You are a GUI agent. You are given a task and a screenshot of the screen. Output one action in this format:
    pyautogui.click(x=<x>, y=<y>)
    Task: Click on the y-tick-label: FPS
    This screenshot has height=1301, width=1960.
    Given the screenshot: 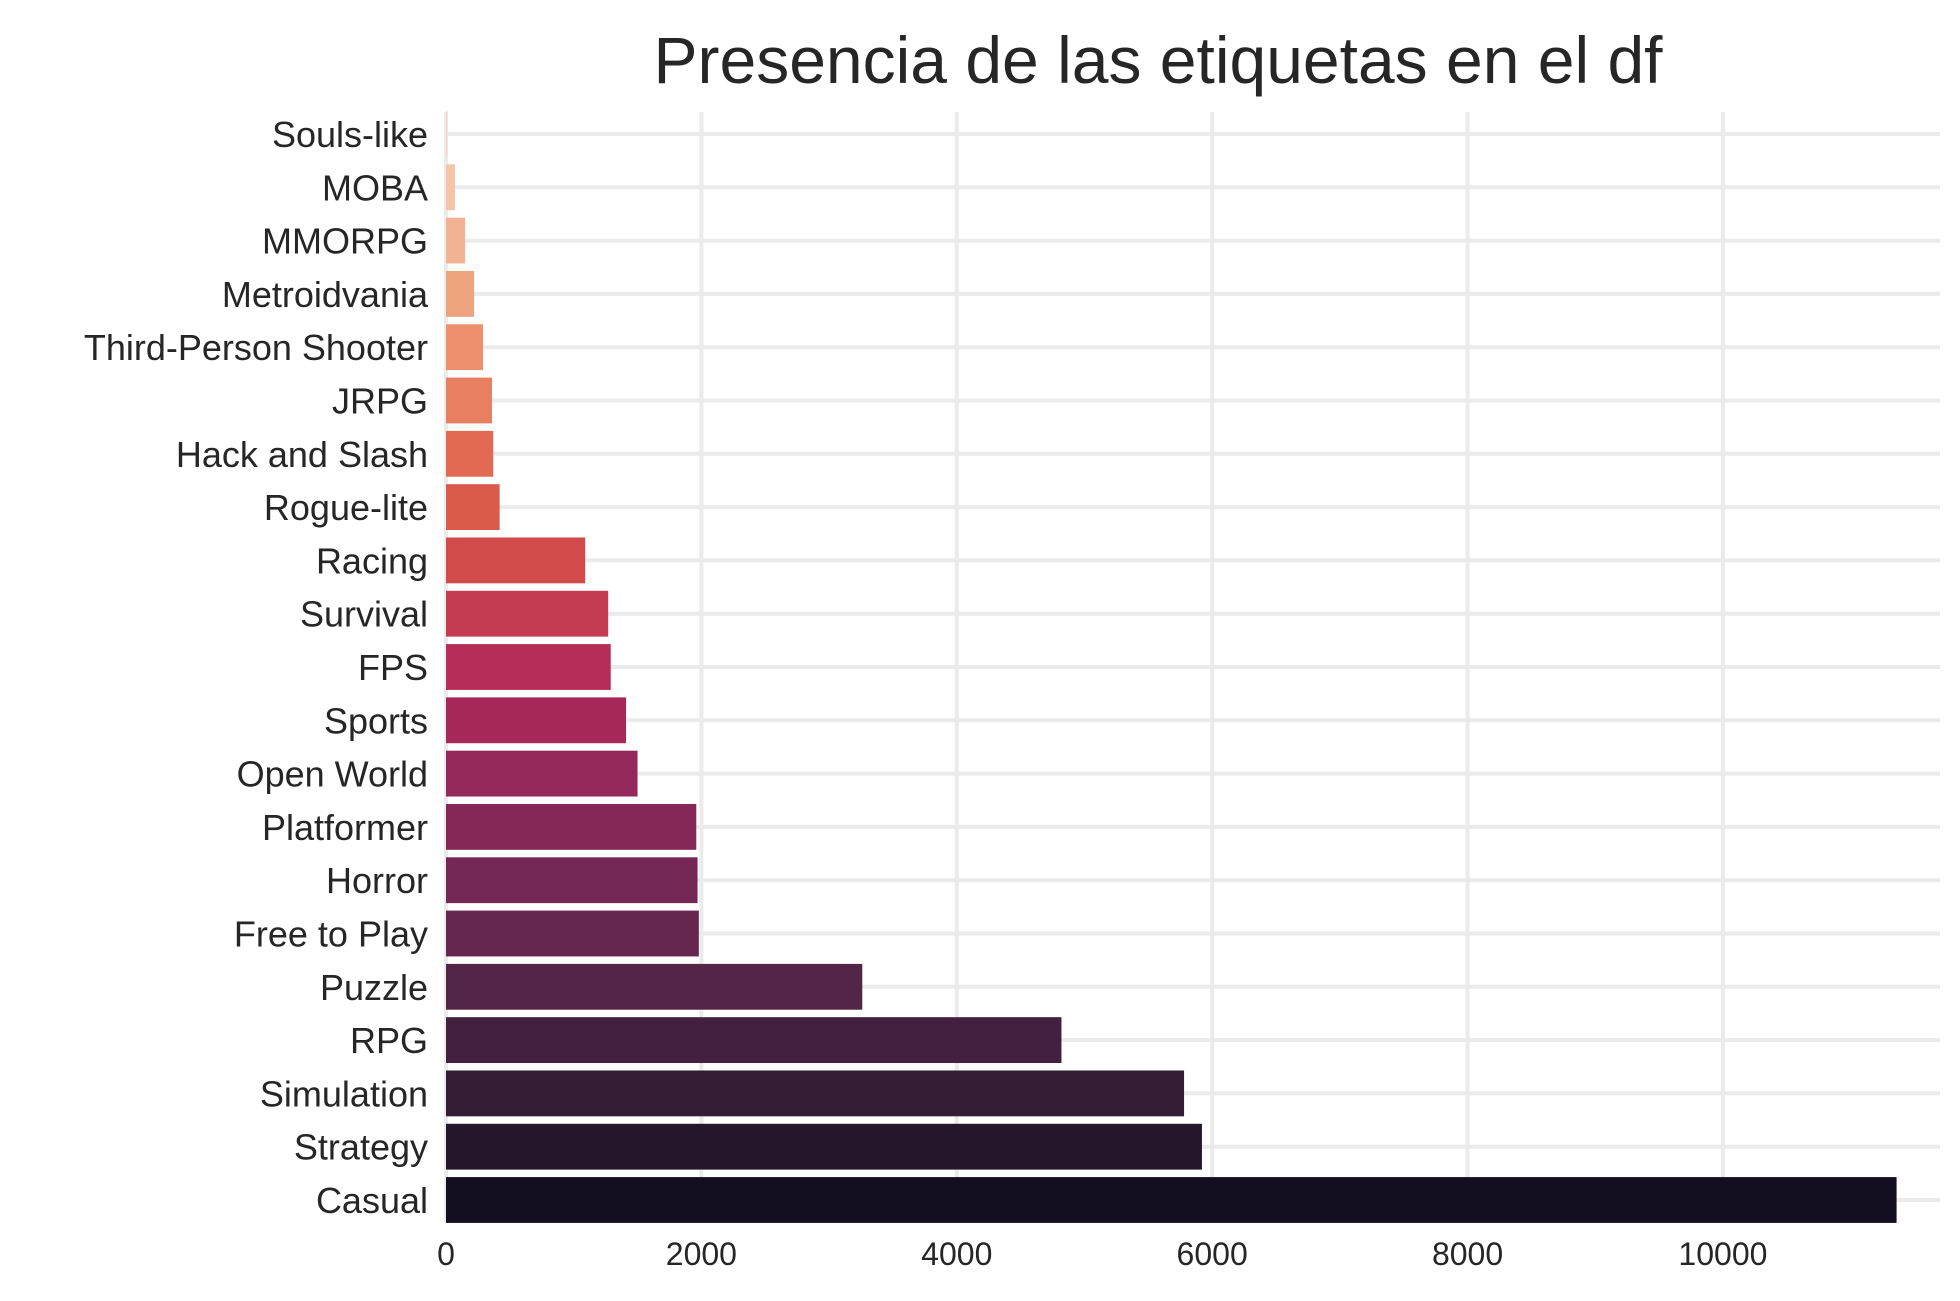 What is the action you would take?
    pyautogui.click(x=393, y=667)
    